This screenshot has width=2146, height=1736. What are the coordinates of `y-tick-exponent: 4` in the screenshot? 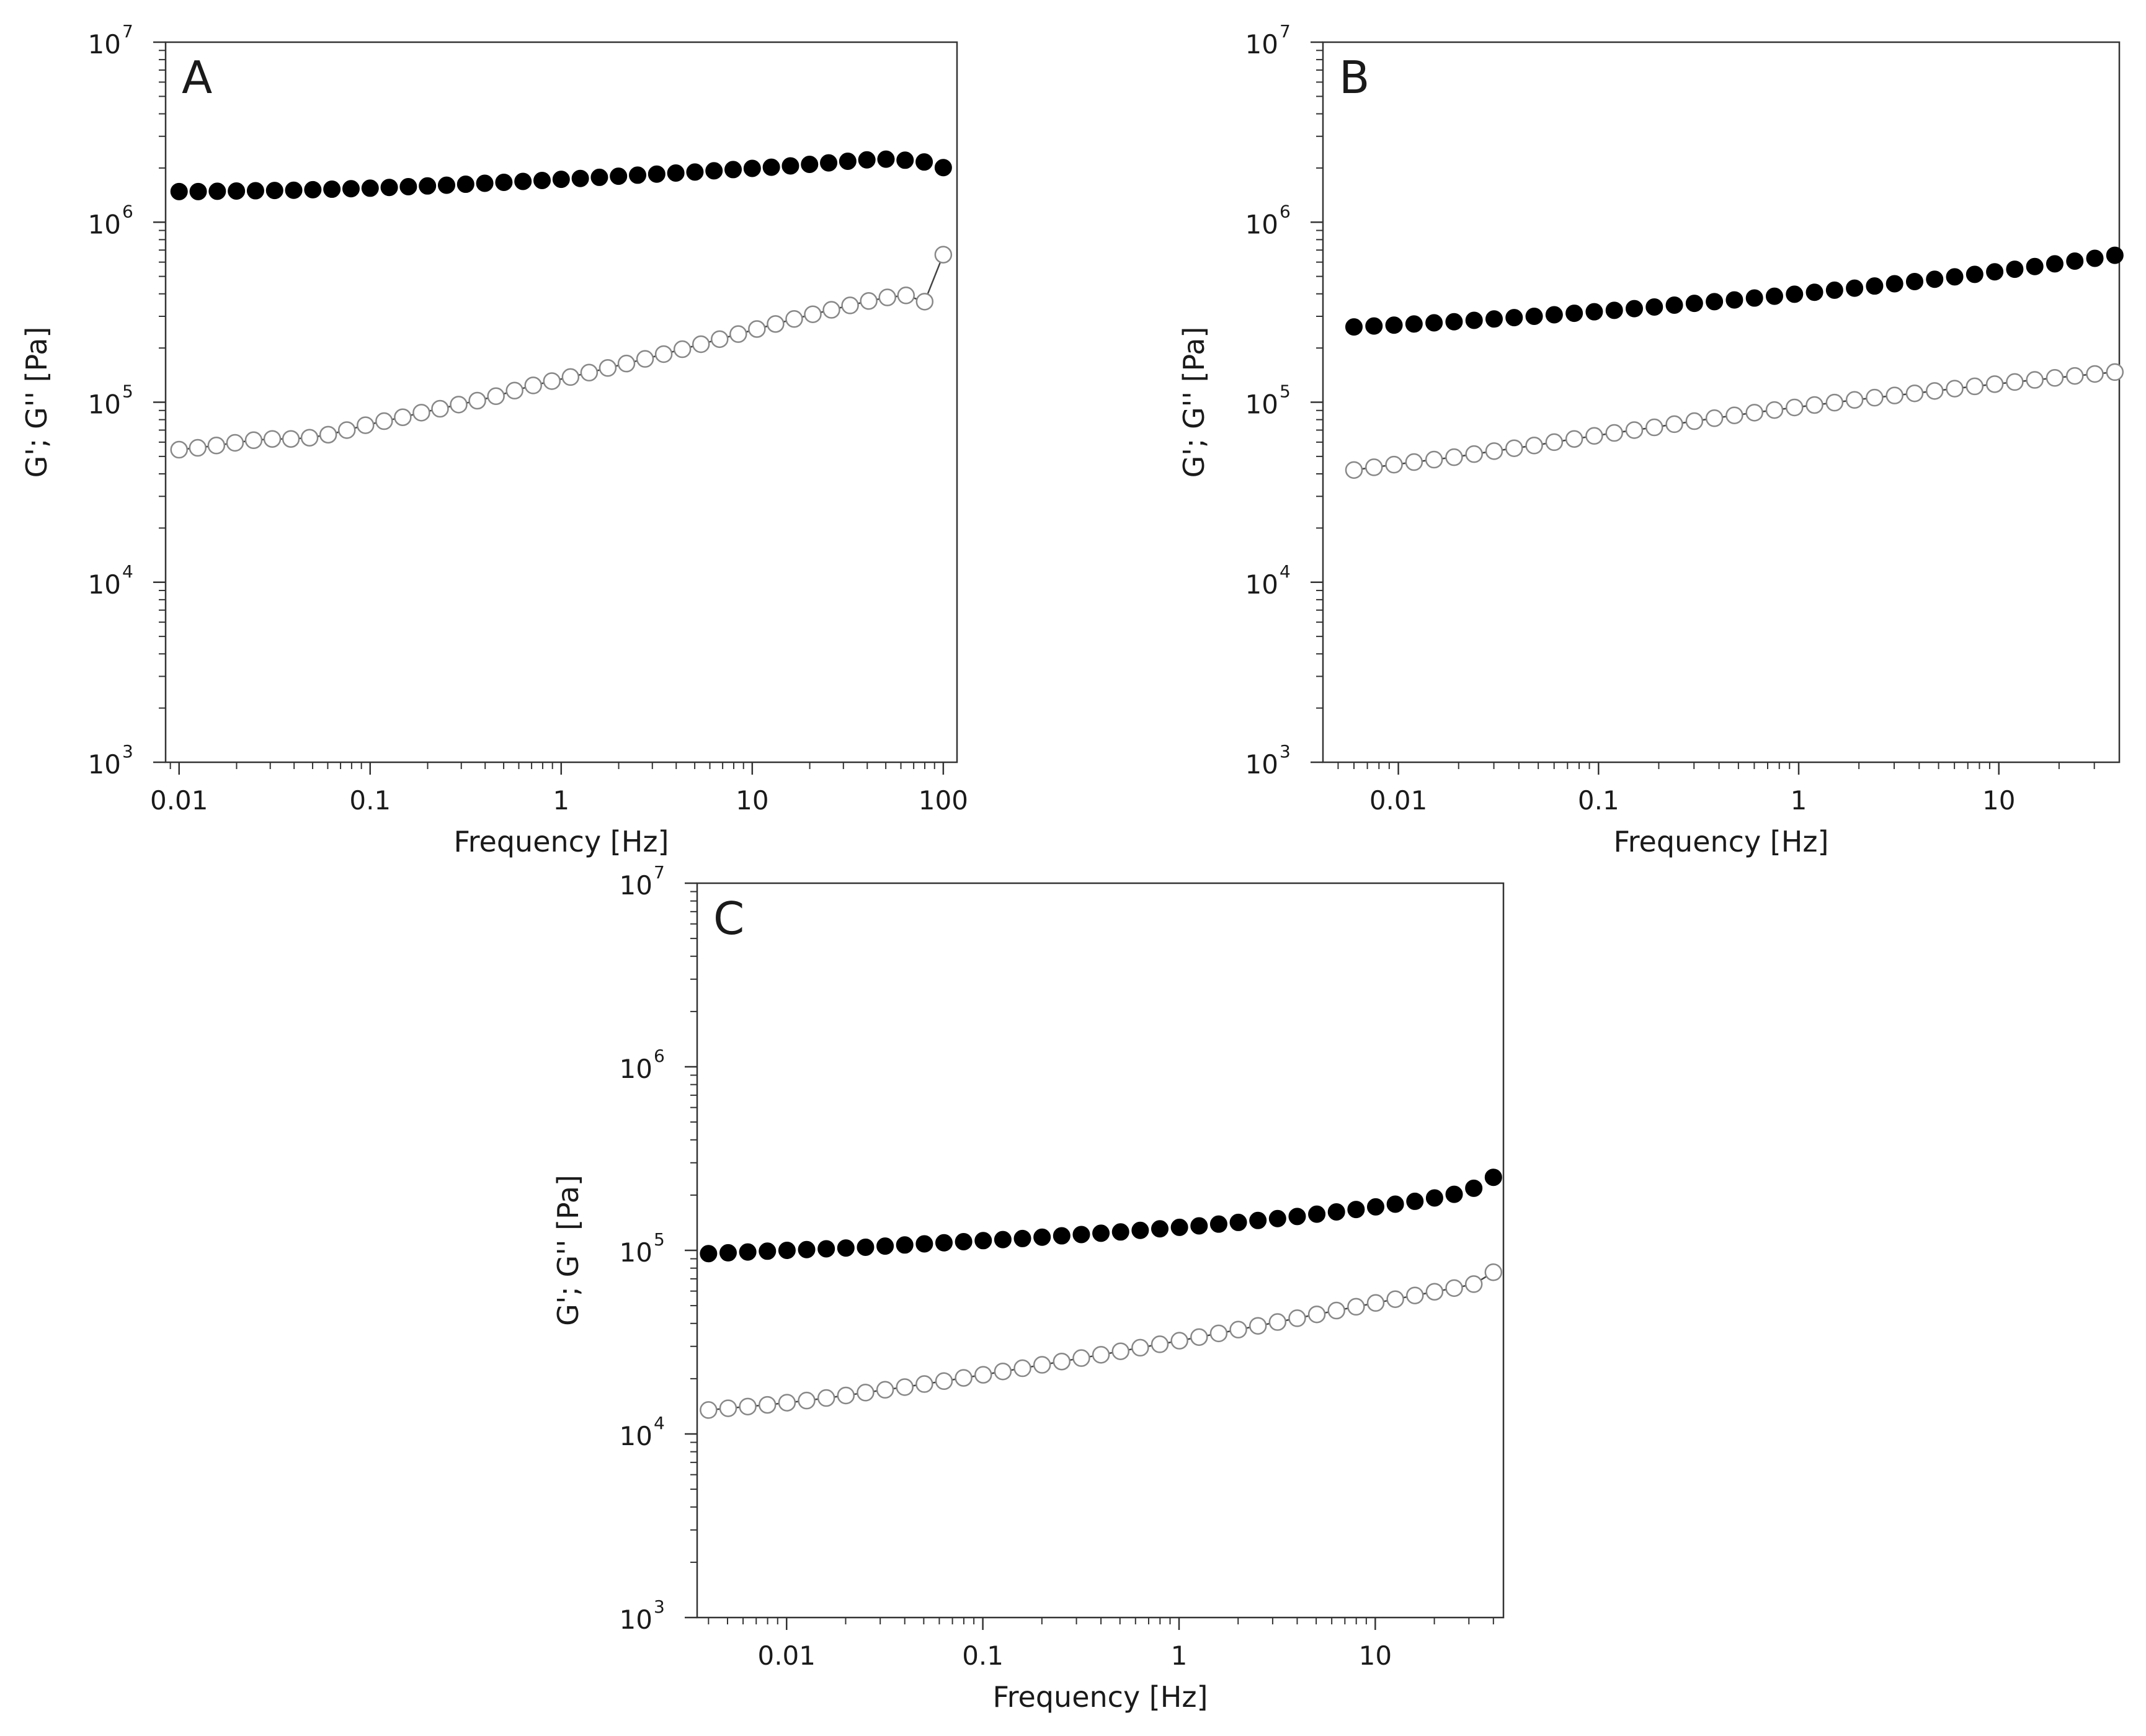 It's located at (128, 571).